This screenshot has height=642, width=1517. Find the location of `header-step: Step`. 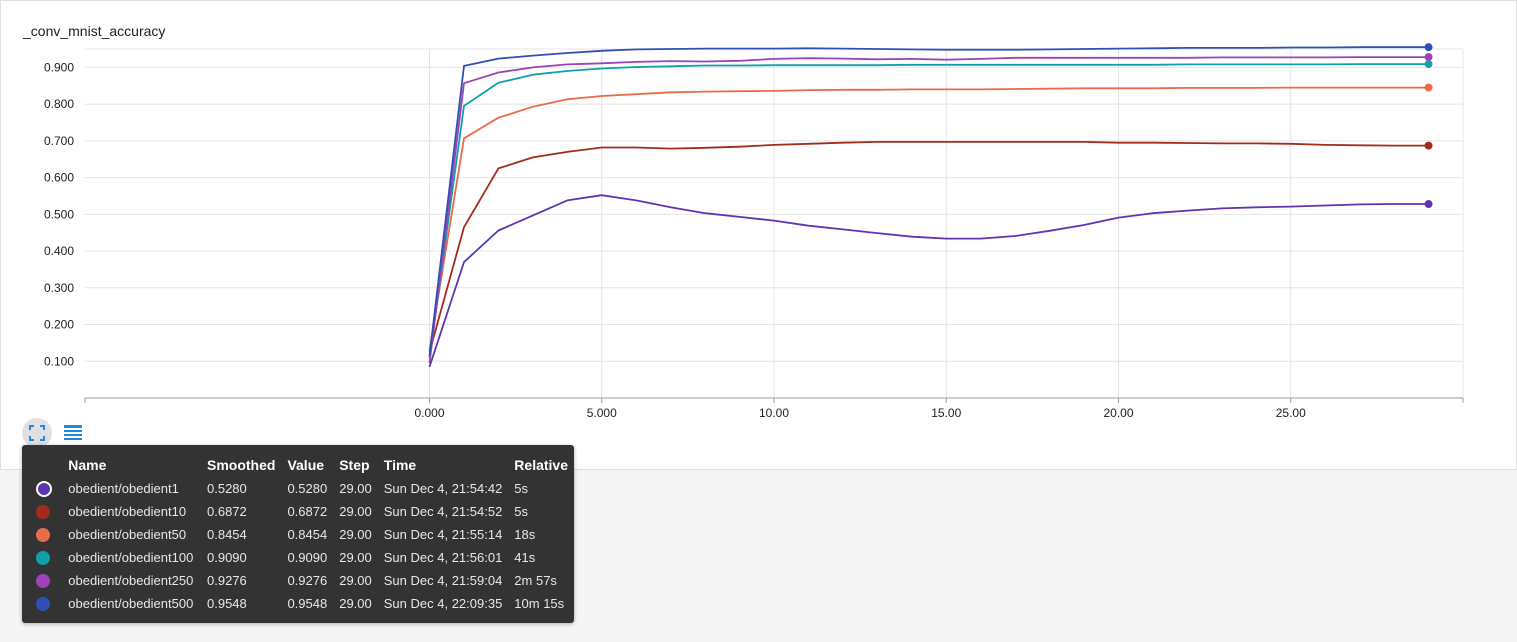

header-step: Step is located at coordinates (354, 465).